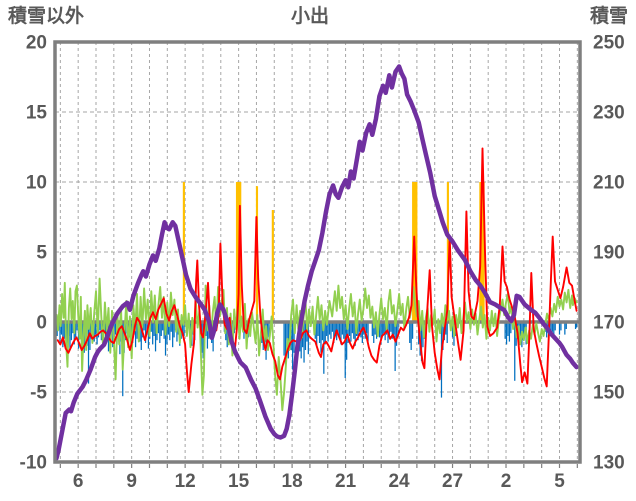  What do you see at coordinates (609, 113) in the screenshot?
I see `right-axis-tick-label: 230` at bounding box center [609, 113].